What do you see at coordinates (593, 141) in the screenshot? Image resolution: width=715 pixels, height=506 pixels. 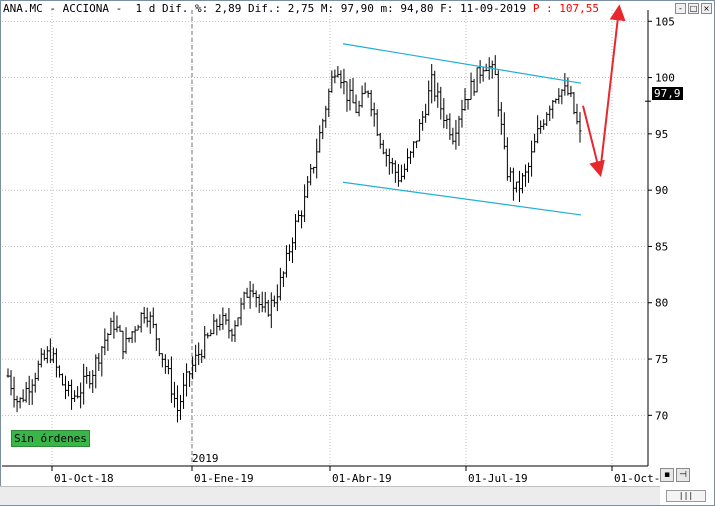 I see `arrow-down` at bounding box center [593, 141].